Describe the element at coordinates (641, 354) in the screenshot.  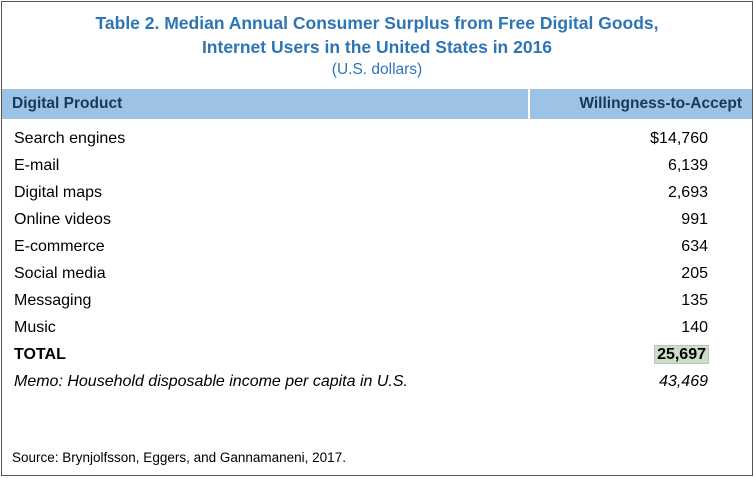
I see `total-value-cell: 25,697` at that location.